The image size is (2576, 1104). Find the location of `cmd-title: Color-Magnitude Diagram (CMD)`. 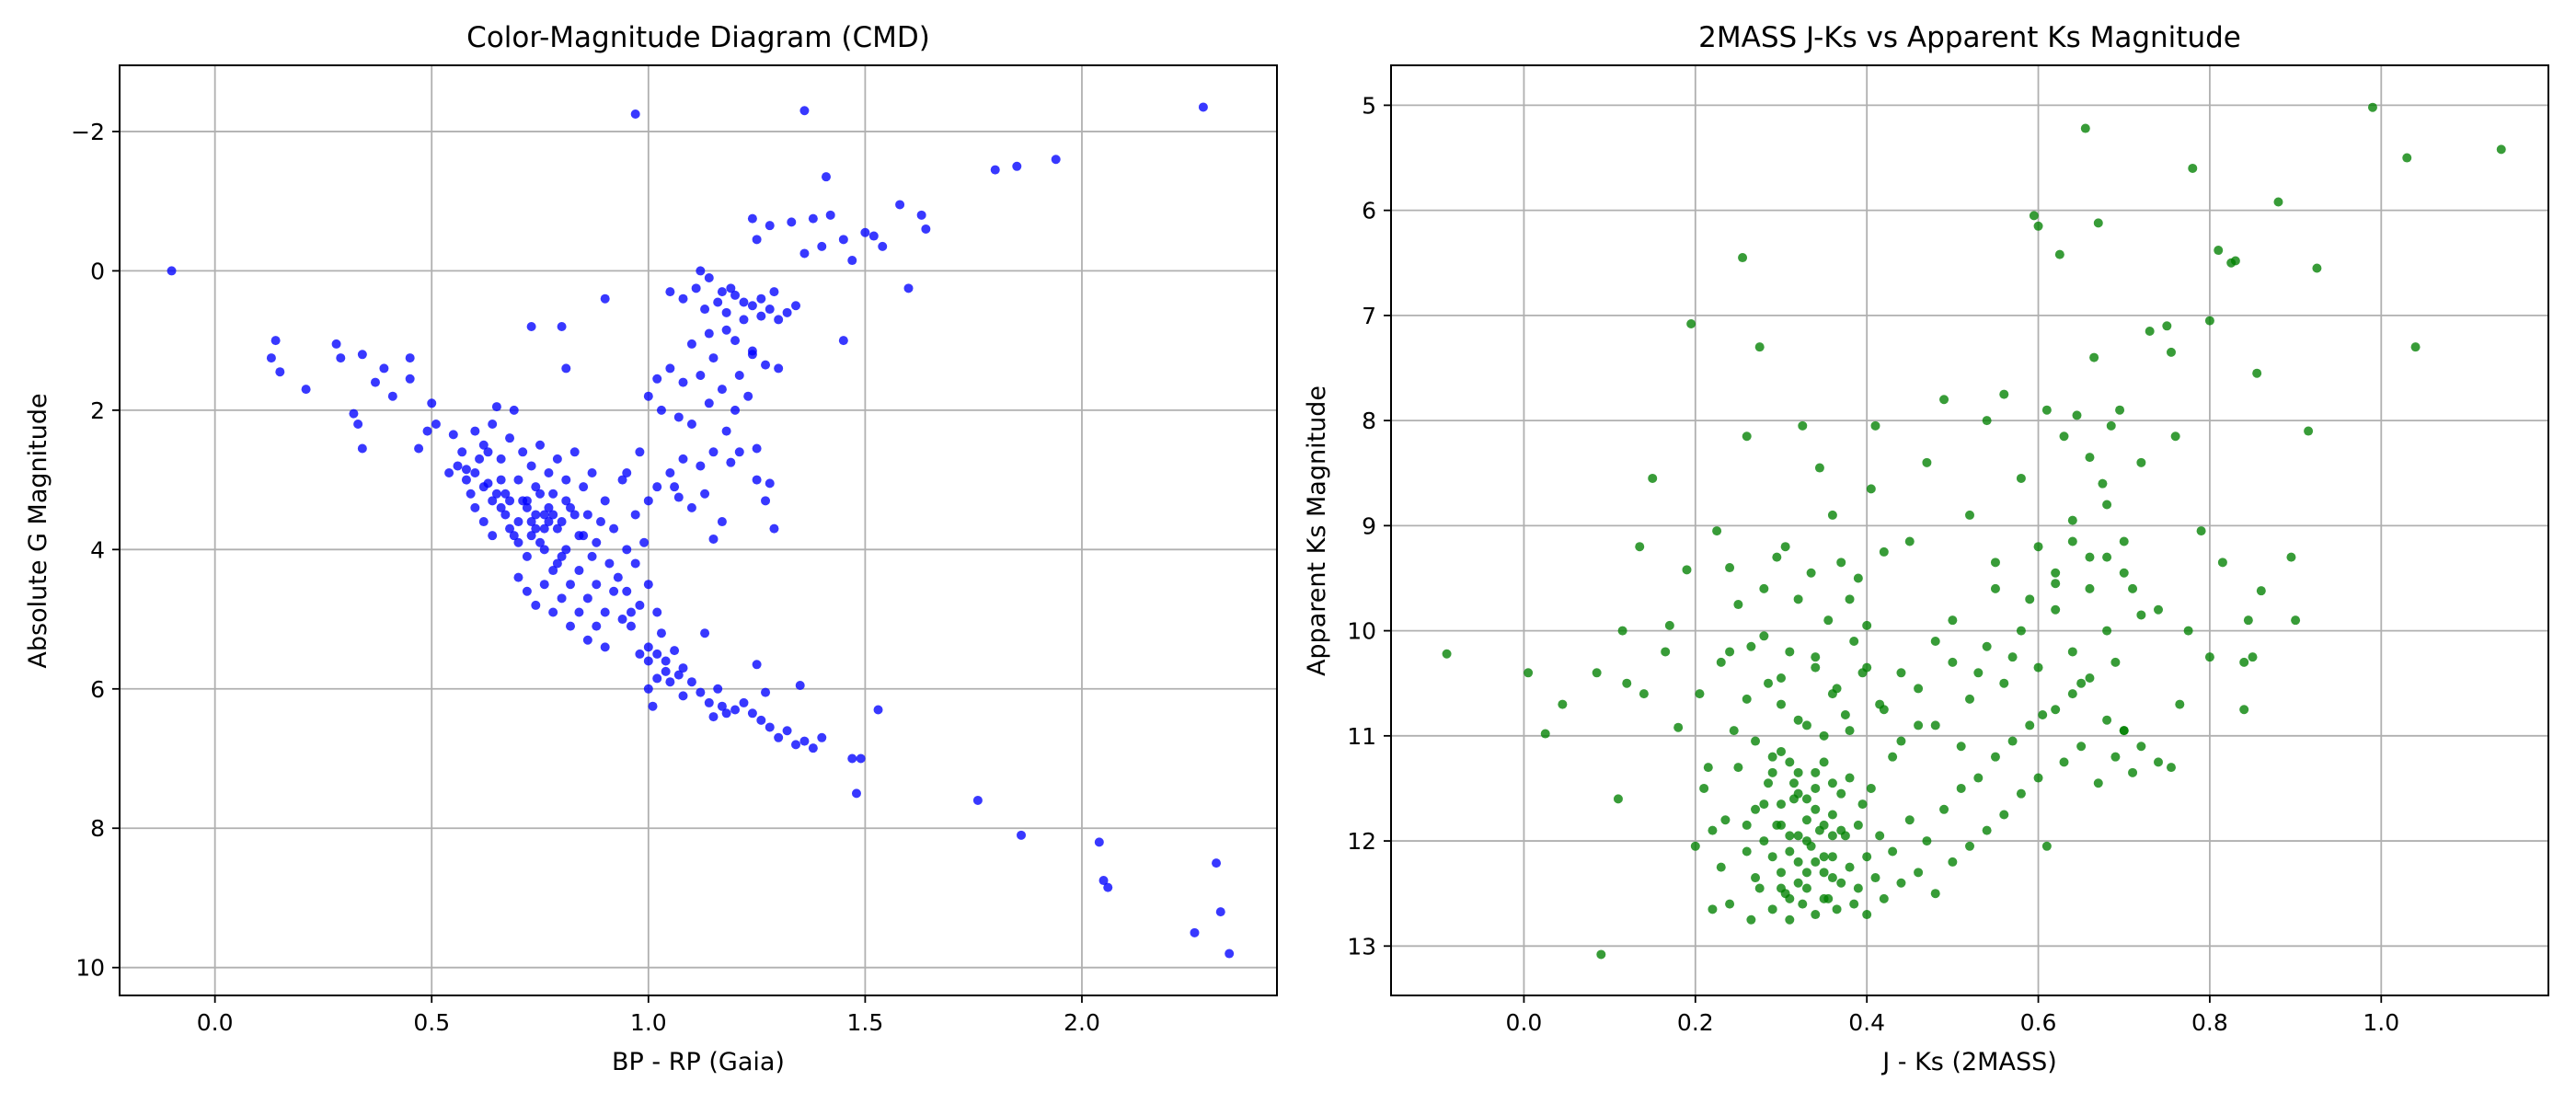

cmd-title: Color-Magnitude Diagram (CMD) is located at coordinates (698, 37).